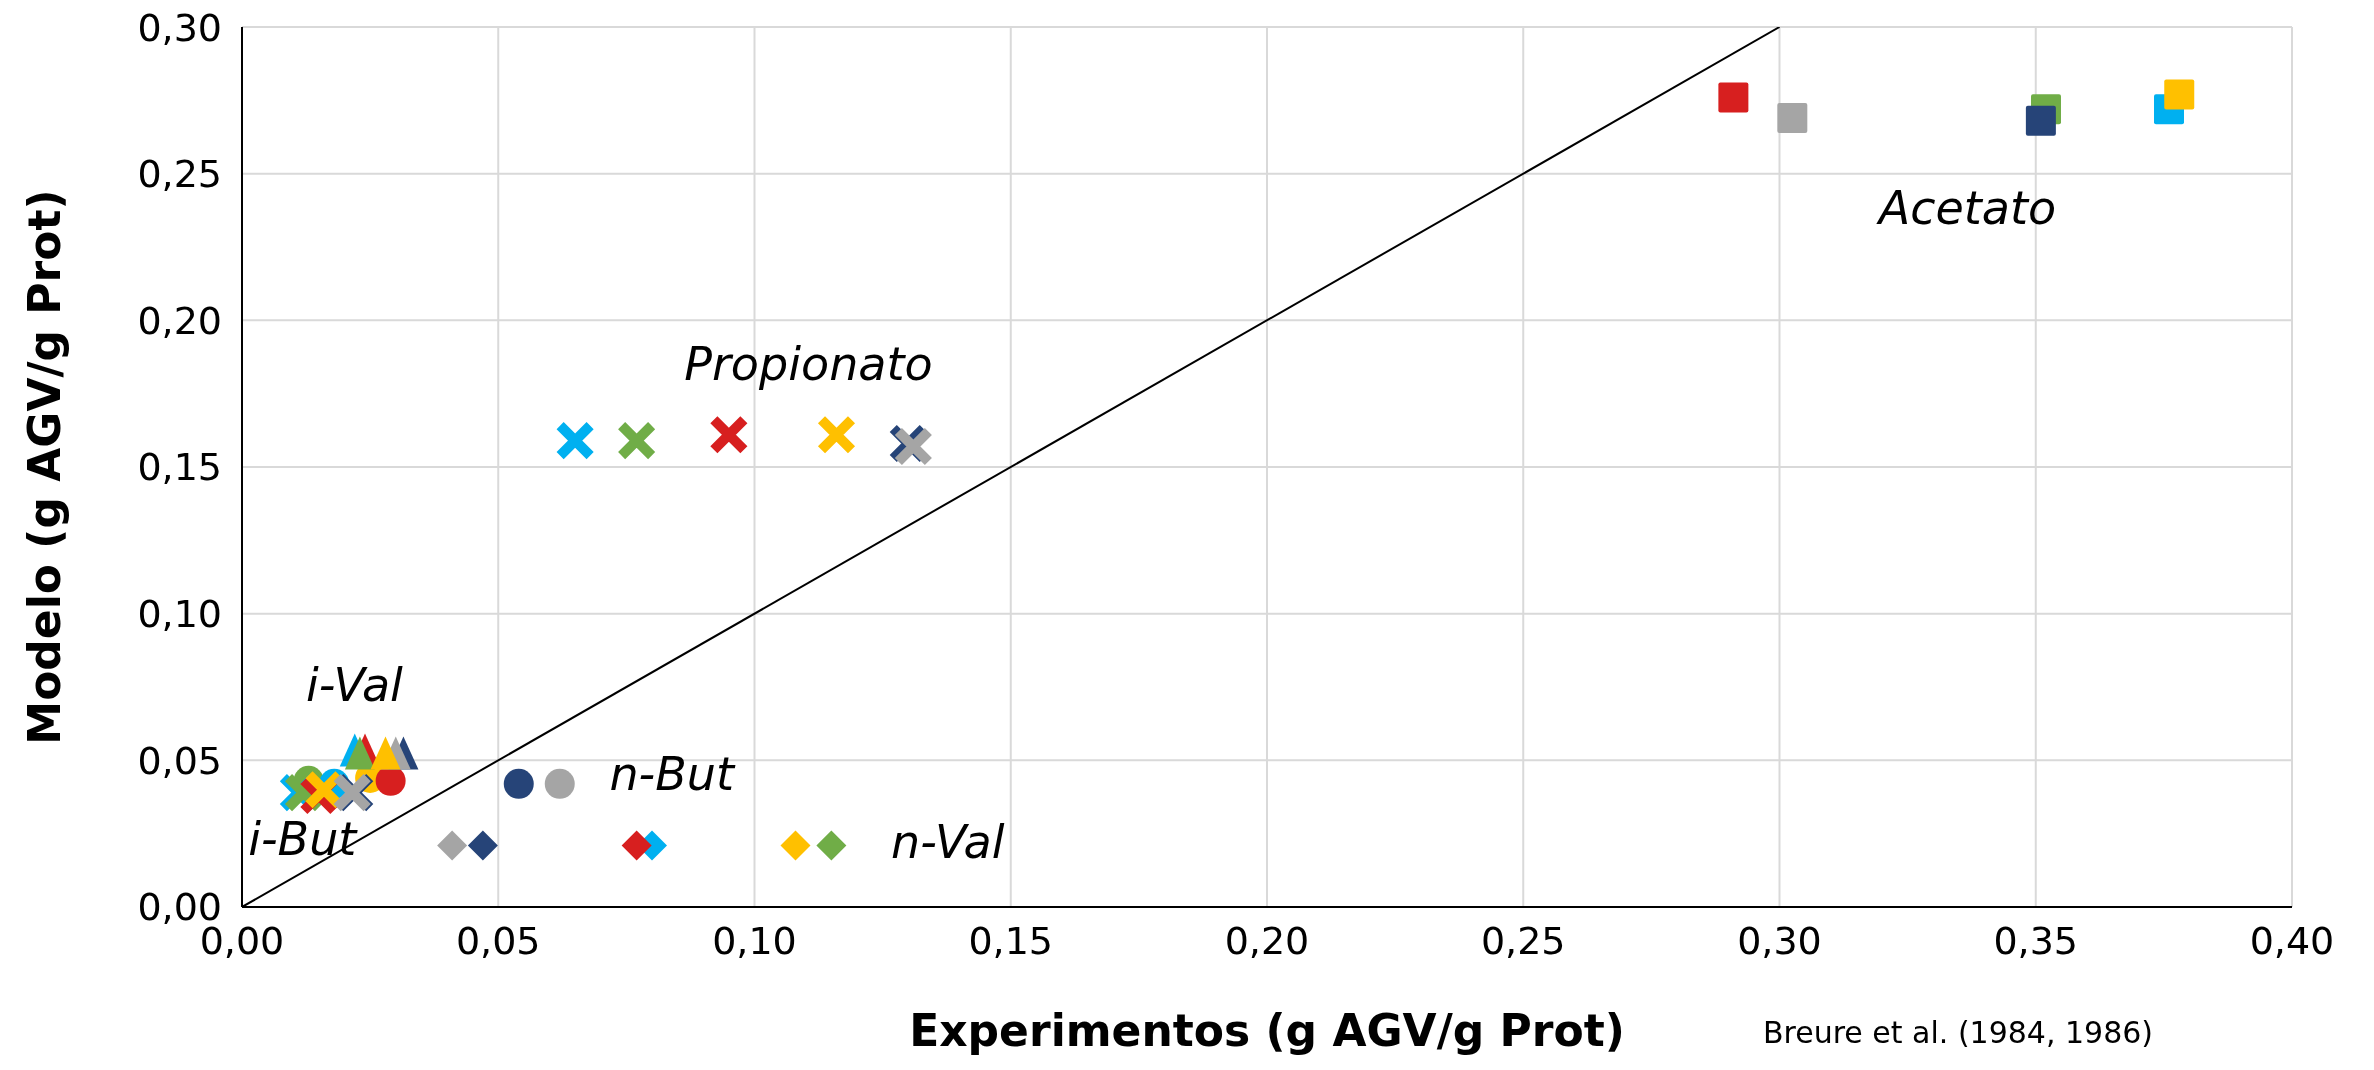 Image resolution: width=2374 pixels, height=1070 pixels. What do you see at coordinates (179, 320) in the screenshot?
I see `y-tick-label: 0,20` at bounding box center [179, 320].